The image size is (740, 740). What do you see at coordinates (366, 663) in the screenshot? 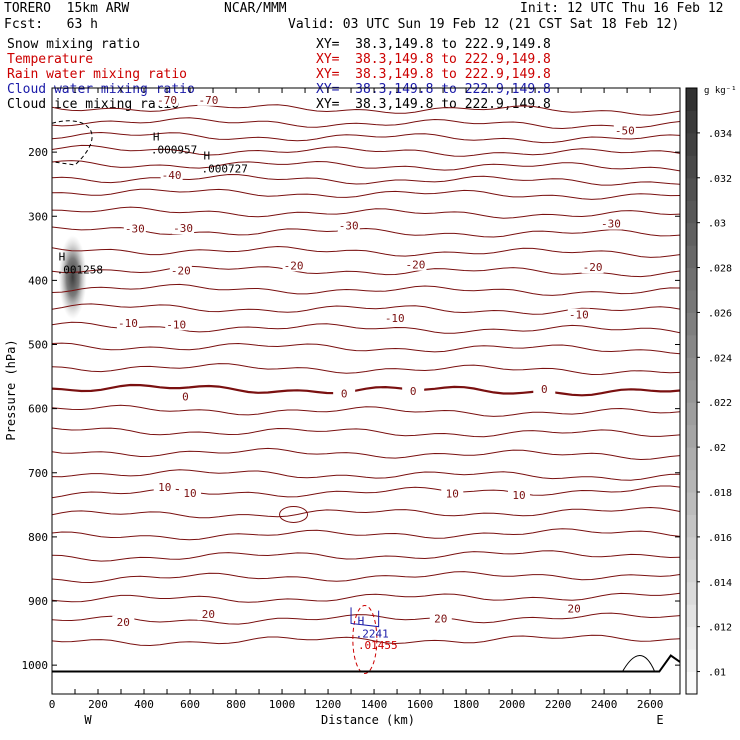
I see `ground-surface` at bounding box center [366, 663].